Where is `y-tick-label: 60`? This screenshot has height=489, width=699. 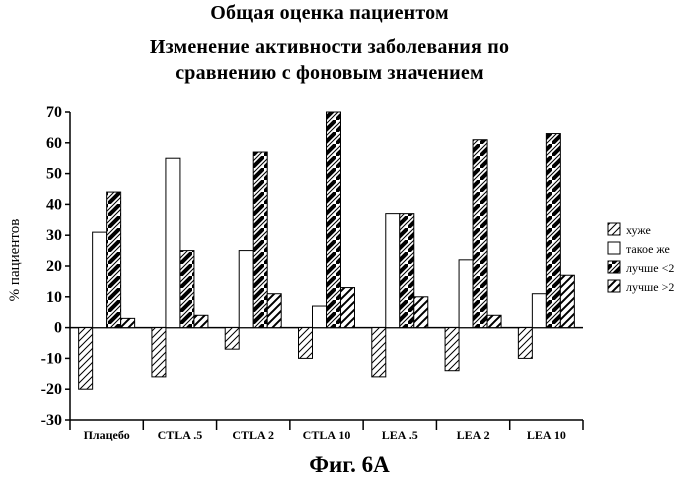 y-tick-label: 60 is located at coordinates (54, 143).